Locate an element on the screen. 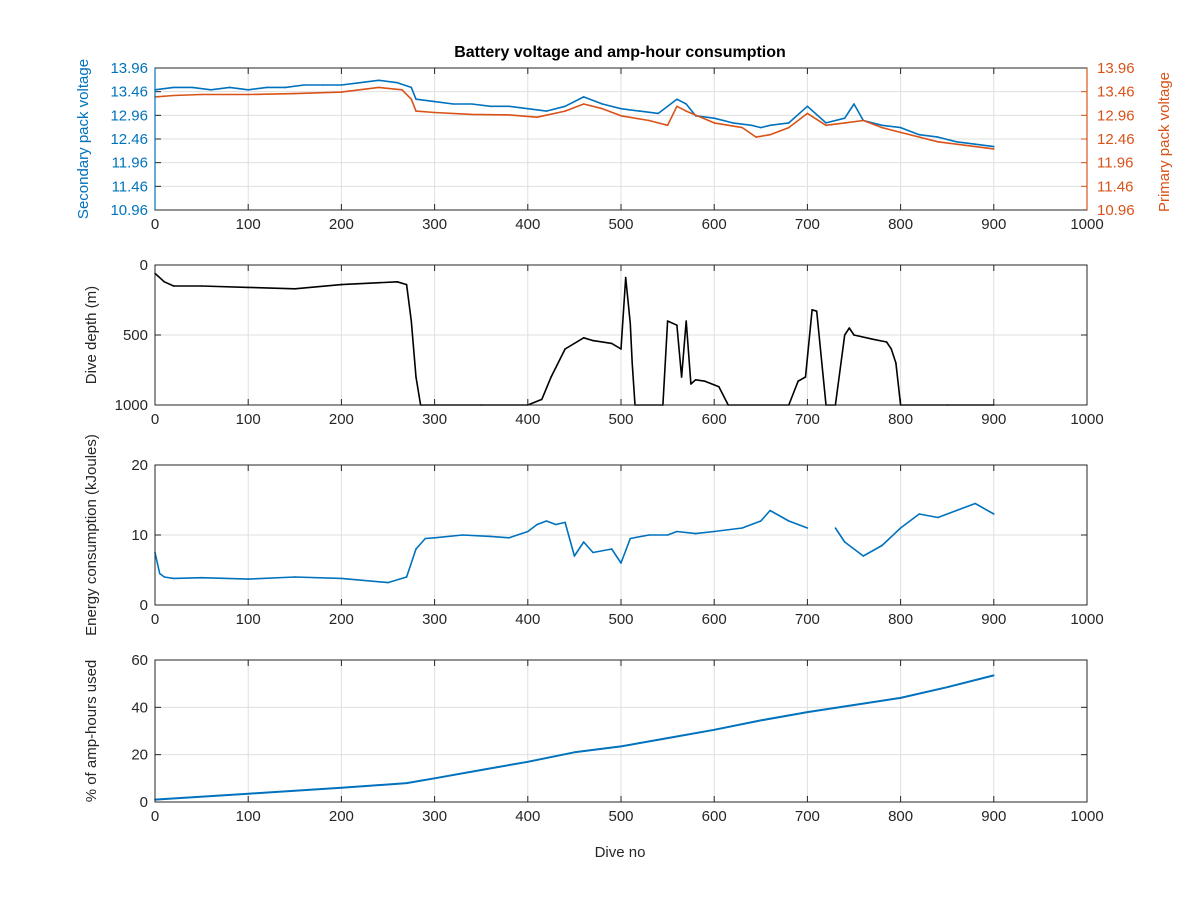 The image size is (1200, 900). y-right-tick-label: 13.96 is located at coordinates (1116, 68).